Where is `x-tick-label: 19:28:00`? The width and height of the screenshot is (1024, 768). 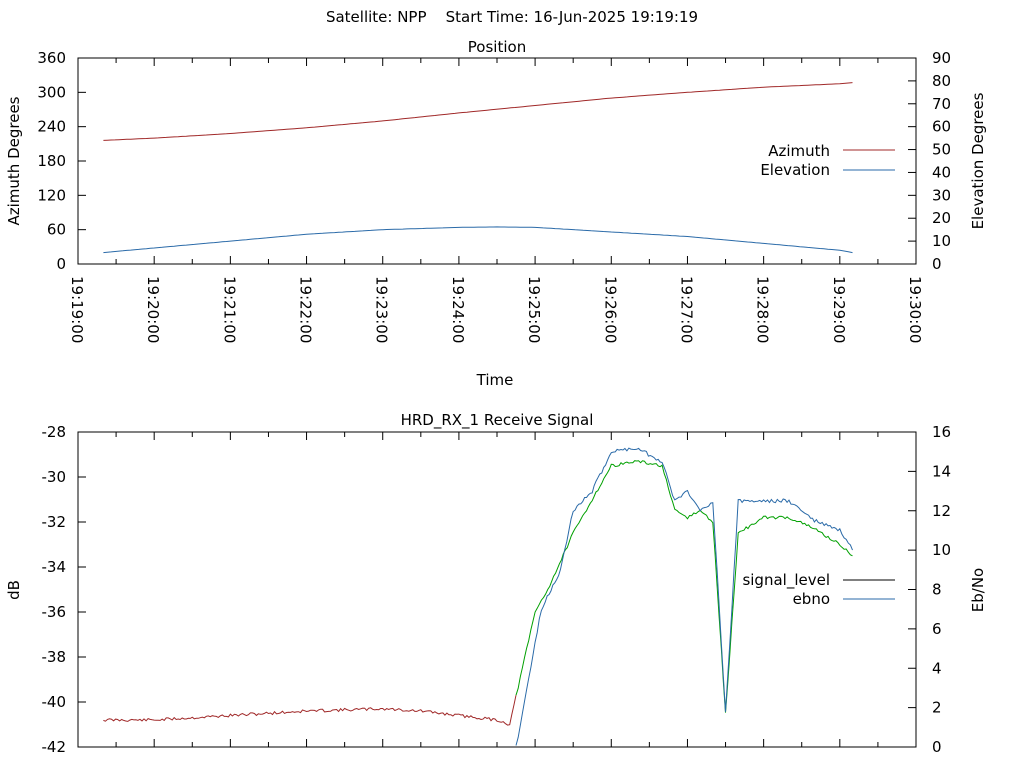 x-tick-label: 19:28:00 is located at coordinates (763, 309).